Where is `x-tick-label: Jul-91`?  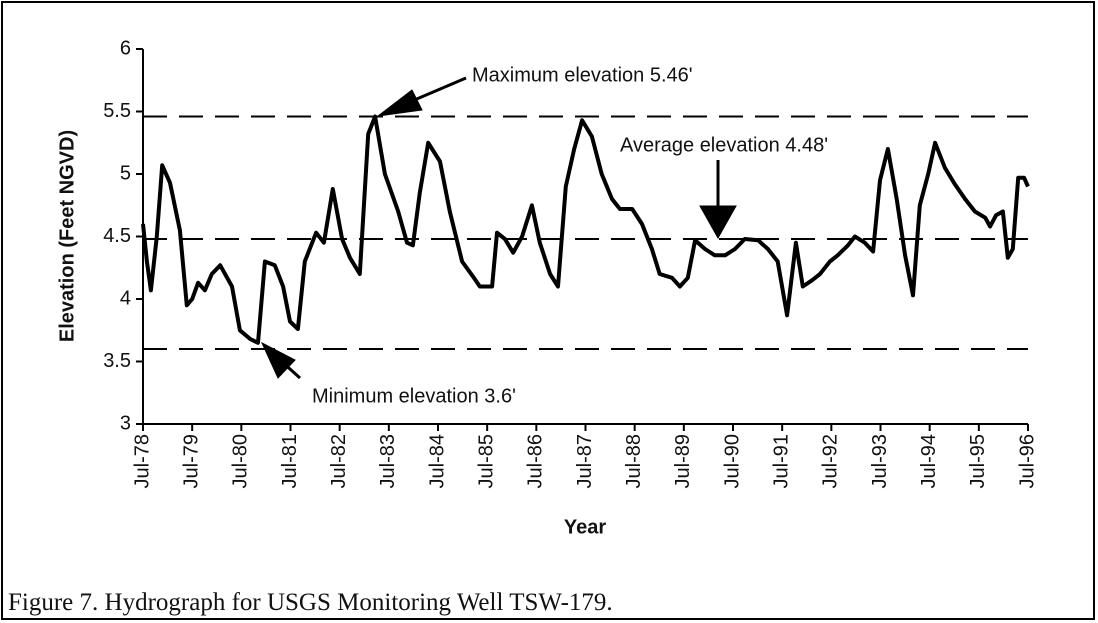 x-tick-label: Jul-91 is located at coordinates (781, 461).